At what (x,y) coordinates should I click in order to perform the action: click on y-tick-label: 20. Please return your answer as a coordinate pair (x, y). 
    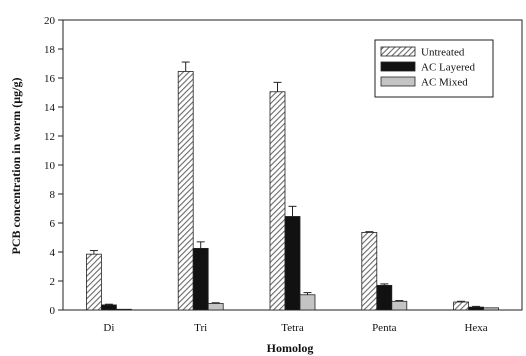
    Looking at the image, I should click on (50, 21).